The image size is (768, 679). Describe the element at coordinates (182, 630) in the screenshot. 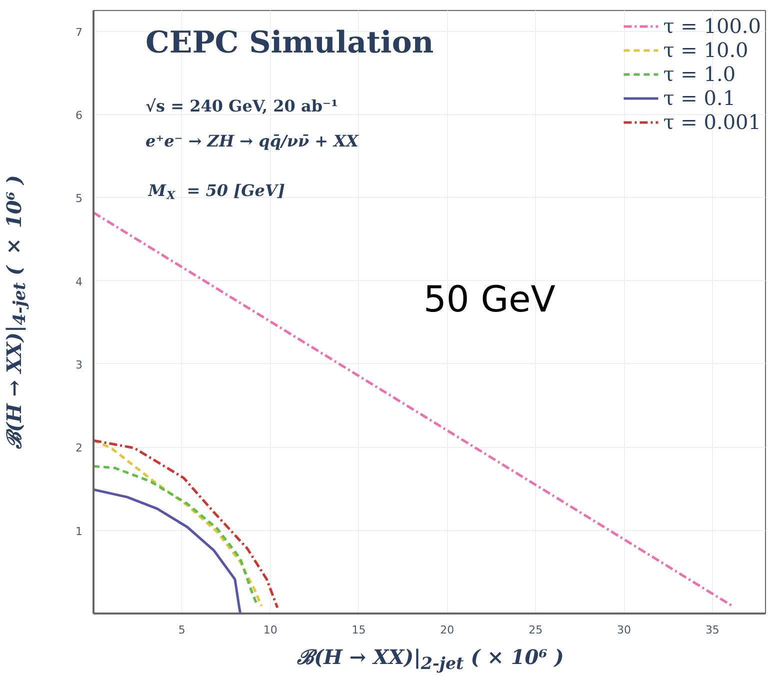

I see `x-tick-label: 5` at that location.